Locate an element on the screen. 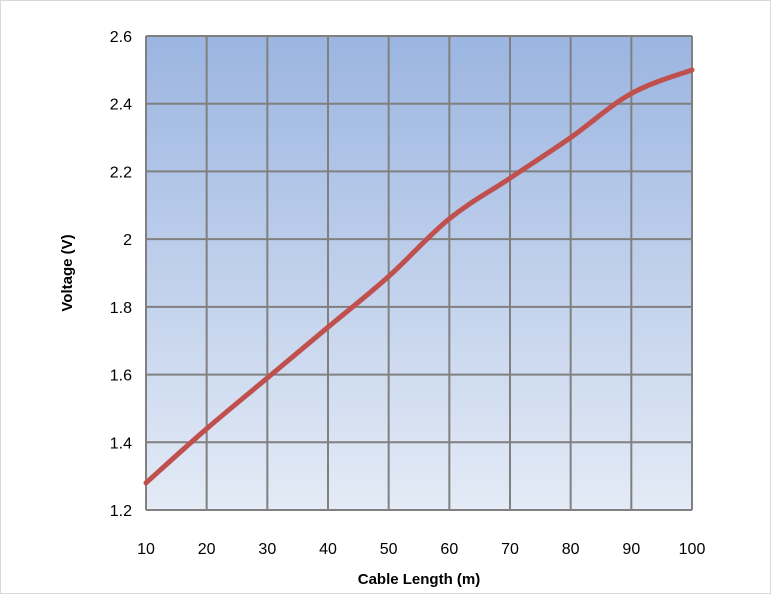 The image size is (771, 594). y-tick-label: 1.8 is located at coordinates (121, 308).